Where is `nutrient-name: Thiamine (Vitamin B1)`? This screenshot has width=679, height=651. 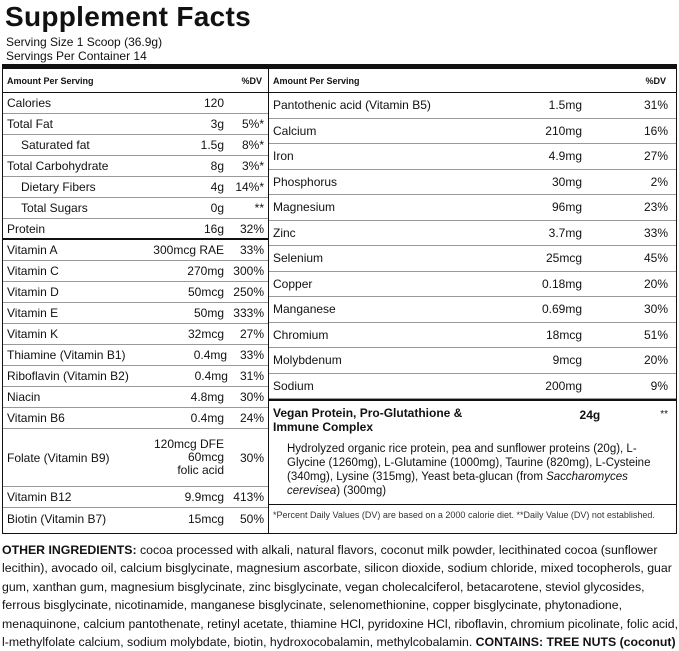 nutrient-name: Thiamine (Vitamin B1) is located at coordinates (66, 355).